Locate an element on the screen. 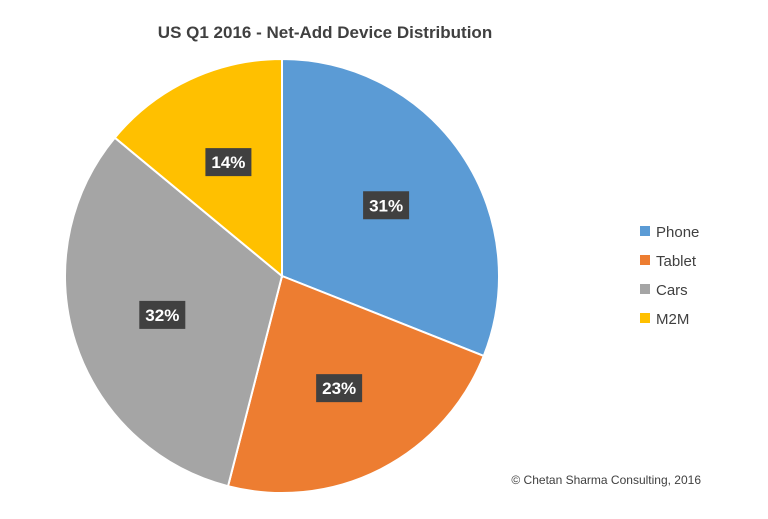 This screenshot has width=768, height=519. legend: Phone Tablet Cars M2M is located at coordinates (669, 276).